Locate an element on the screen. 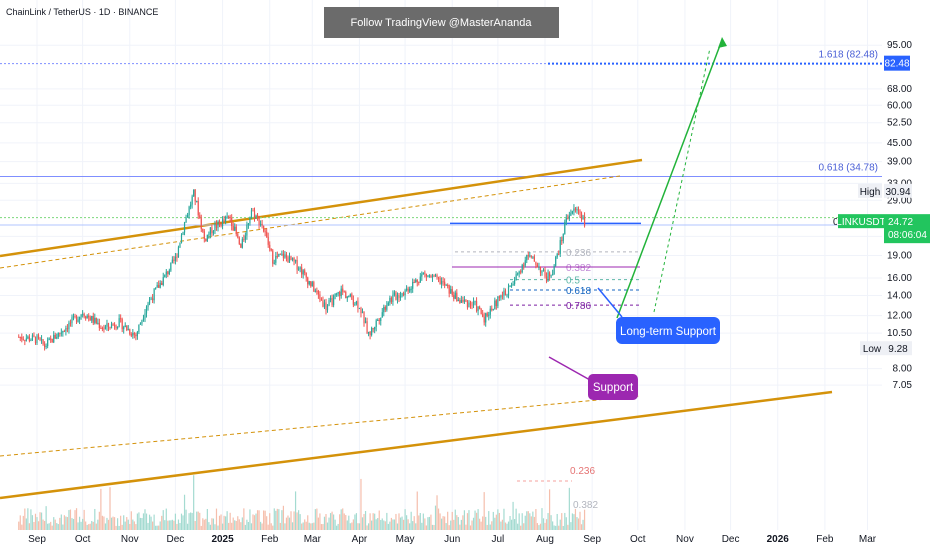 The width and height of the screenshot is (932, 550). y-tick-label: 16.00 is located at coordinates (899, 278).